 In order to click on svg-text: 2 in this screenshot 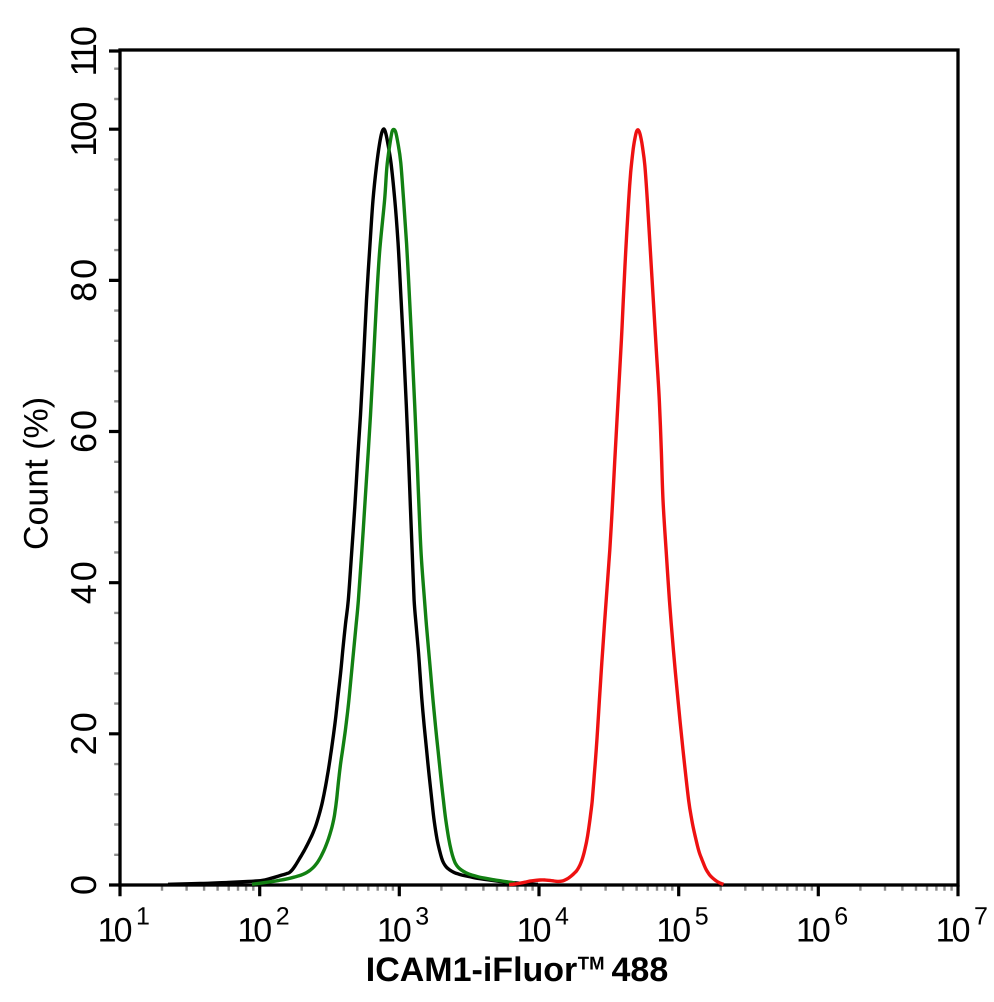, I will do `click(283, 917)`.